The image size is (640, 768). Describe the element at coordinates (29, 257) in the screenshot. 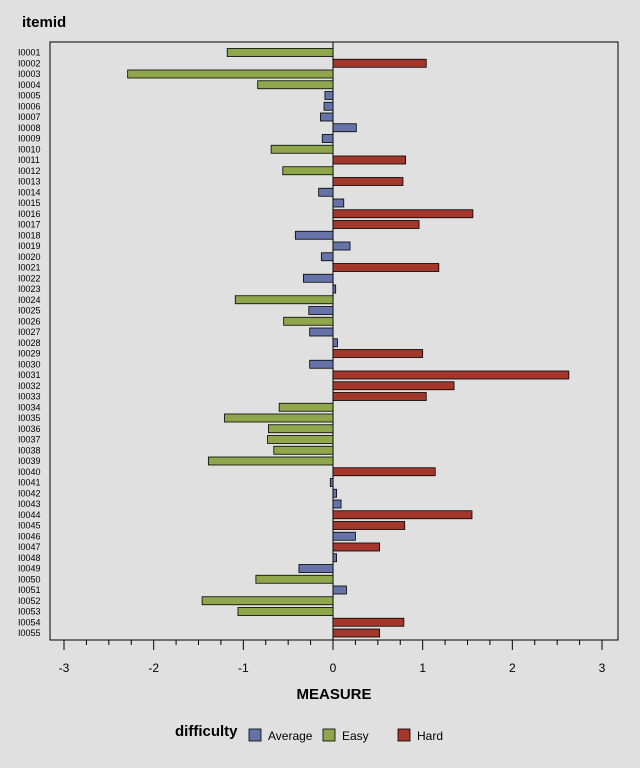

I see `category-label: I0020` at that location.